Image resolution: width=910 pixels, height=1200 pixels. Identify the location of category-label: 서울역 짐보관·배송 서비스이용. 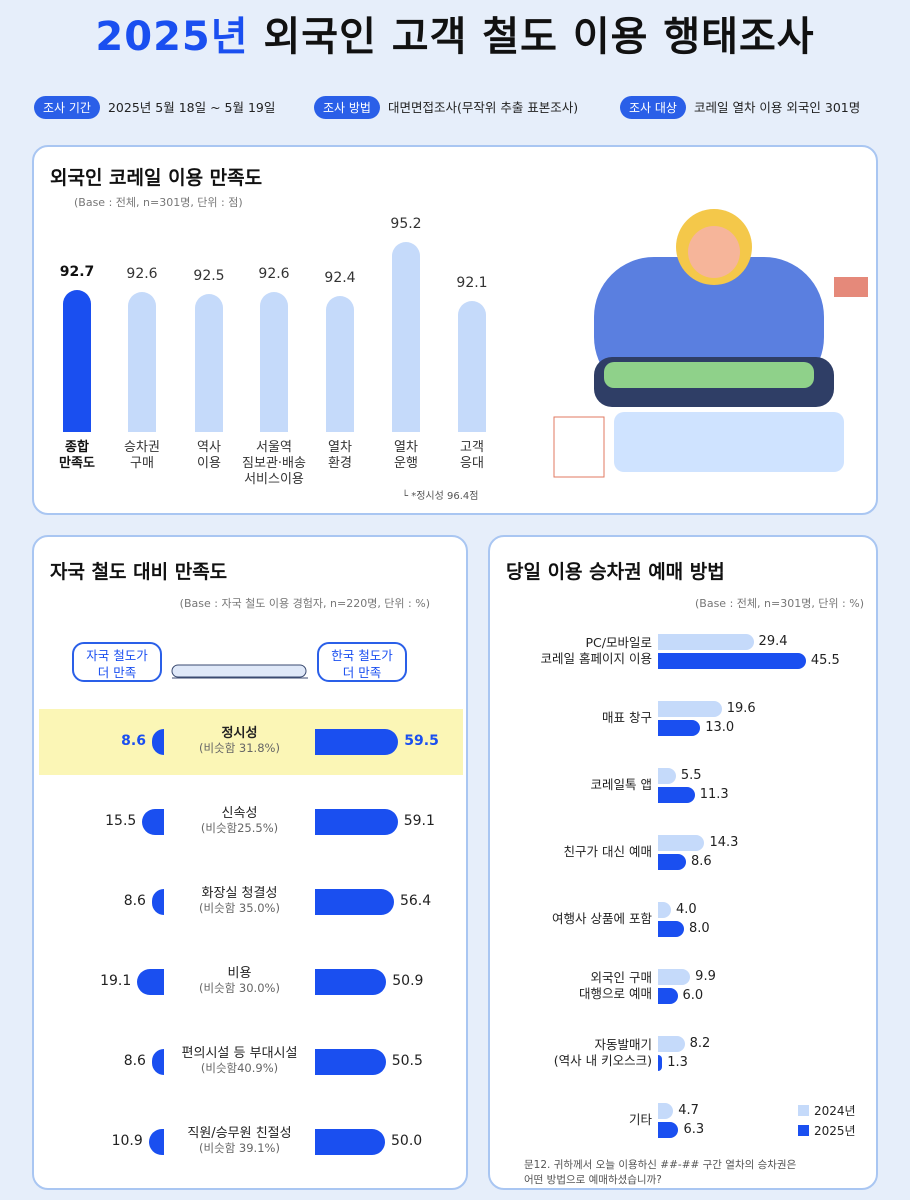
(274, 463).